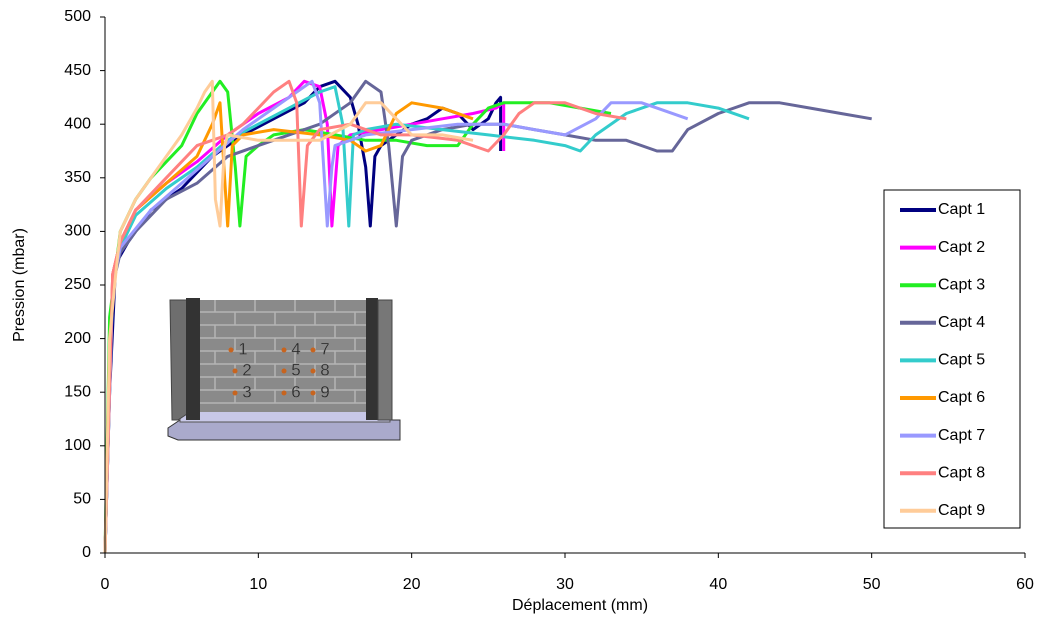 The image size is (1051, 618). What do you see at coordinates (77, 16) in the screenshot?
I see `y-tick-label: 500` at bounding box center [77, 16].